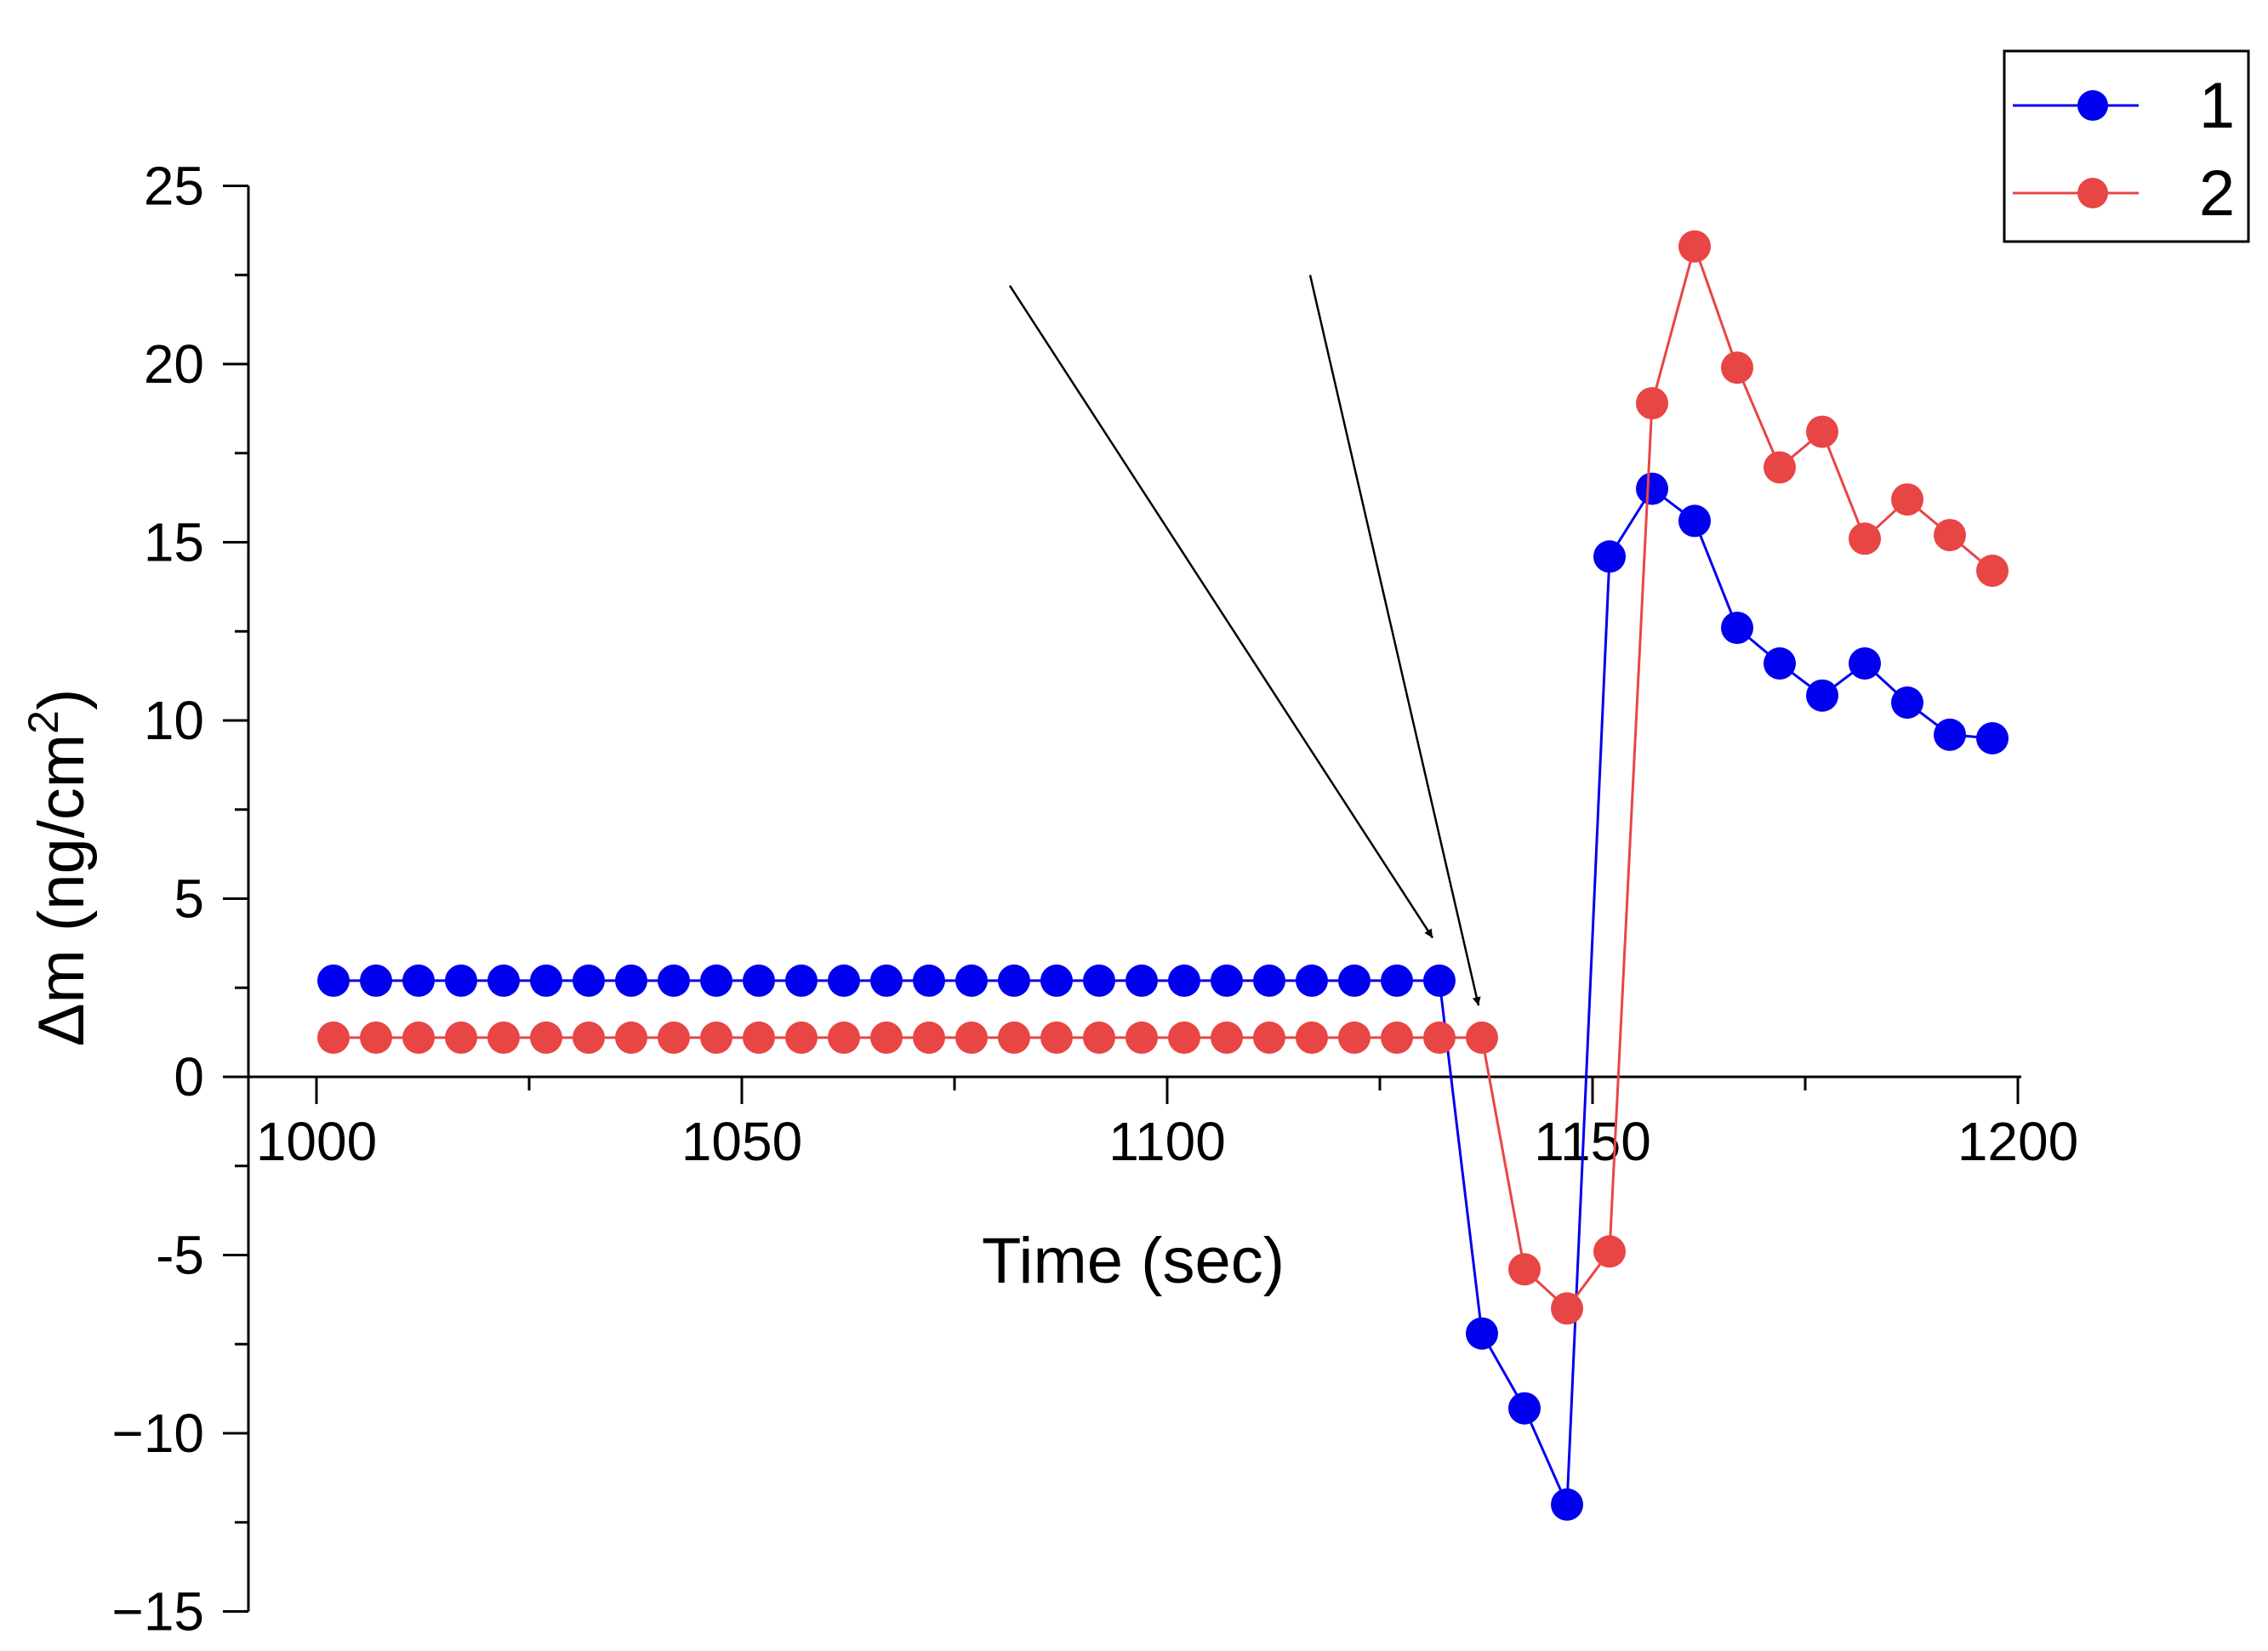 This screenshot has width=2268, height=1651. Describe the element at coordinates (174, 186) in the screenshot. I see `y-tick-label: 25` at that location.